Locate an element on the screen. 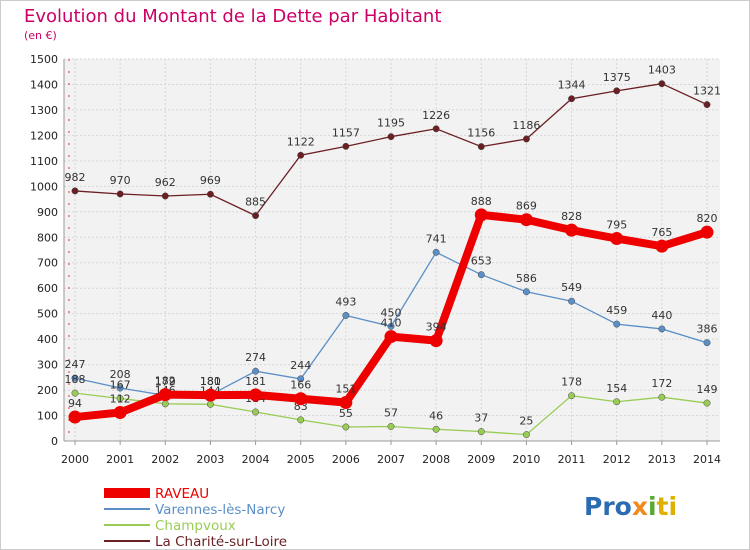  data-label: 1375 is located at coordinates (617, 77).